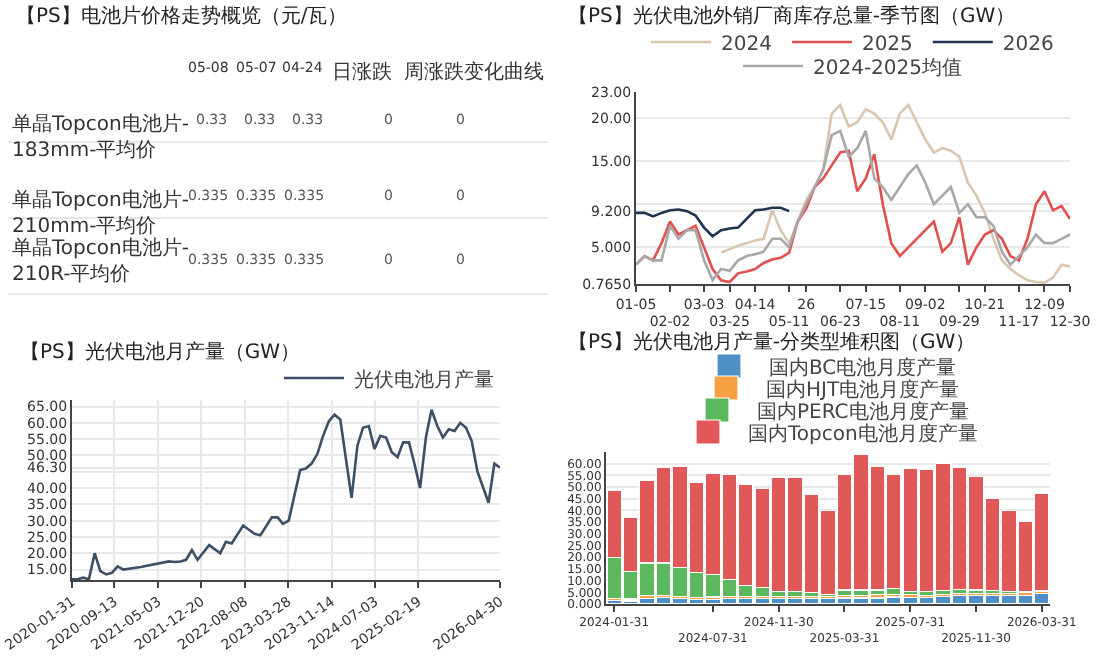 The height and width of the screenshot is (658, 1100). What do you see at coordinates (434, 72) in the screenshot?
I see `text: 周涨跌` at bounding box center [434, 72].